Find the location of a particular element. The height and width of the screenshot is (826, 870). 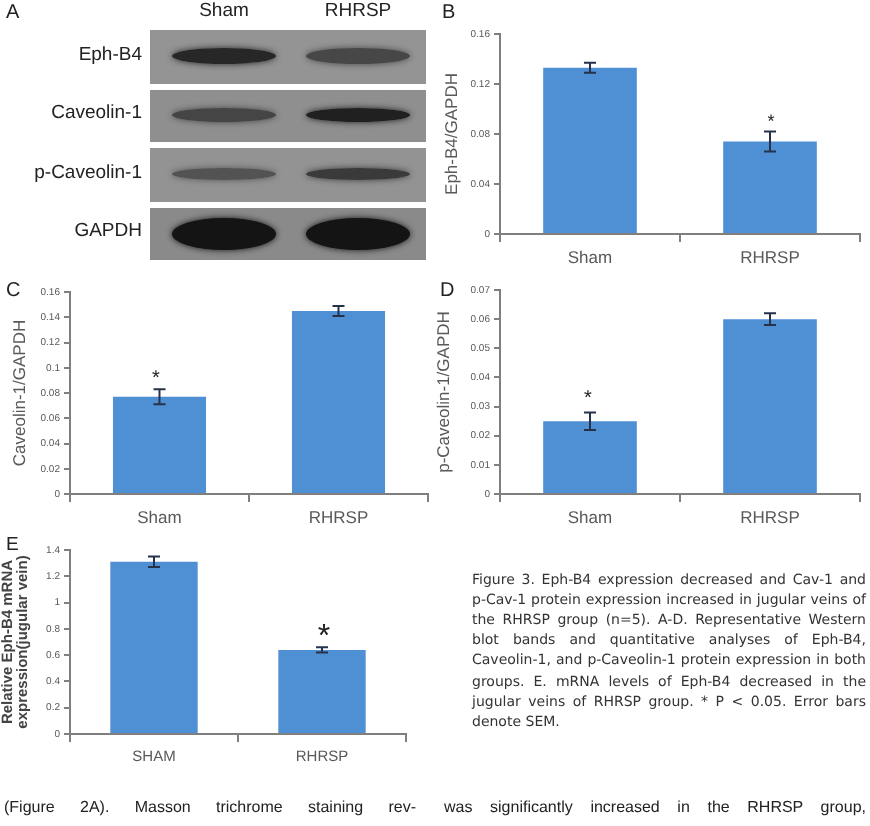

text: A is located at coordinates (13, 13).